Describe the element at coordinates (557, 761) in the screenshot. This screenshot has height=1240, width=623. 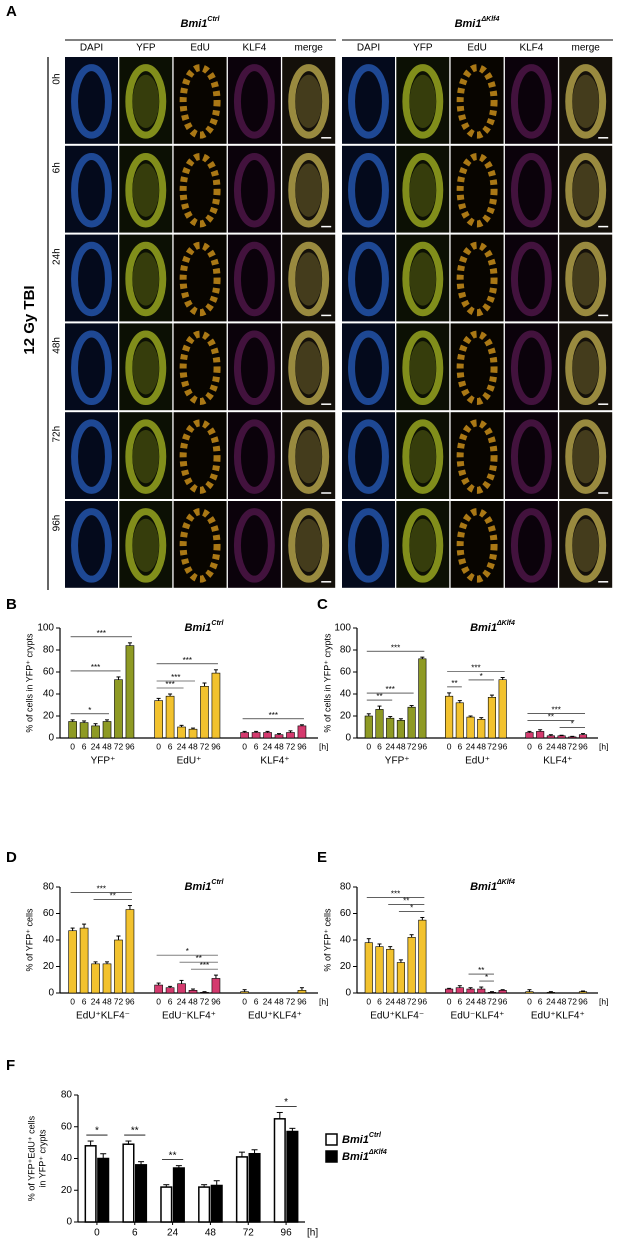
I see `group-label: KLF4⁺` at that location.